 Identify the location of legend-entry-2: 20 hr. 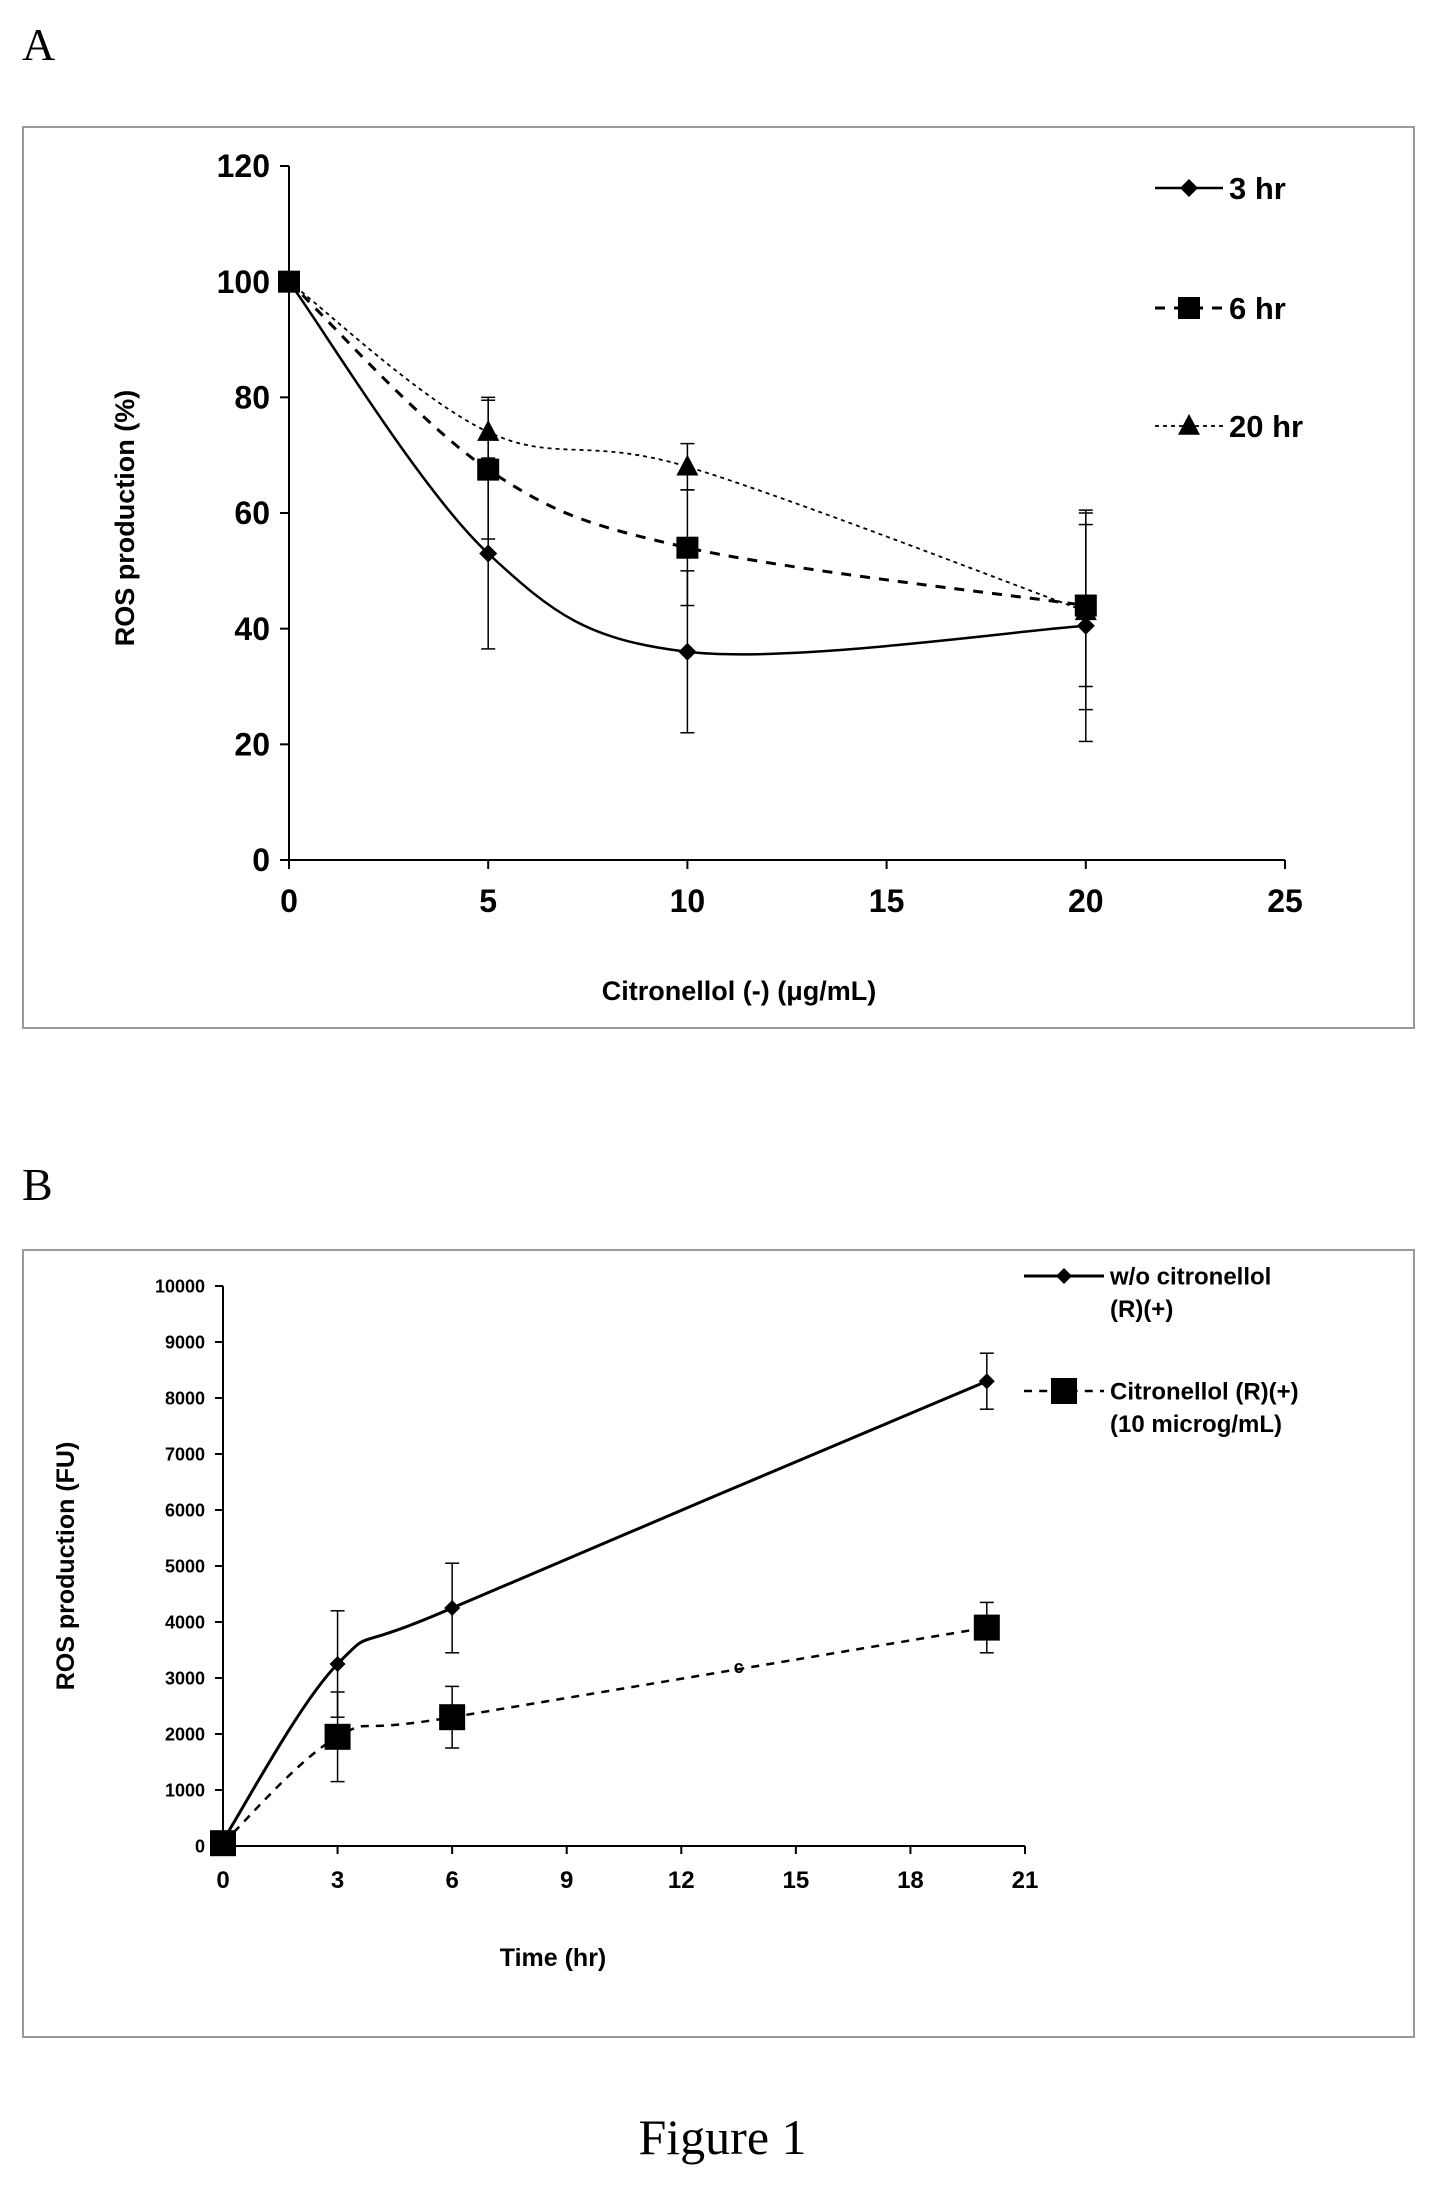
(1229, 426).